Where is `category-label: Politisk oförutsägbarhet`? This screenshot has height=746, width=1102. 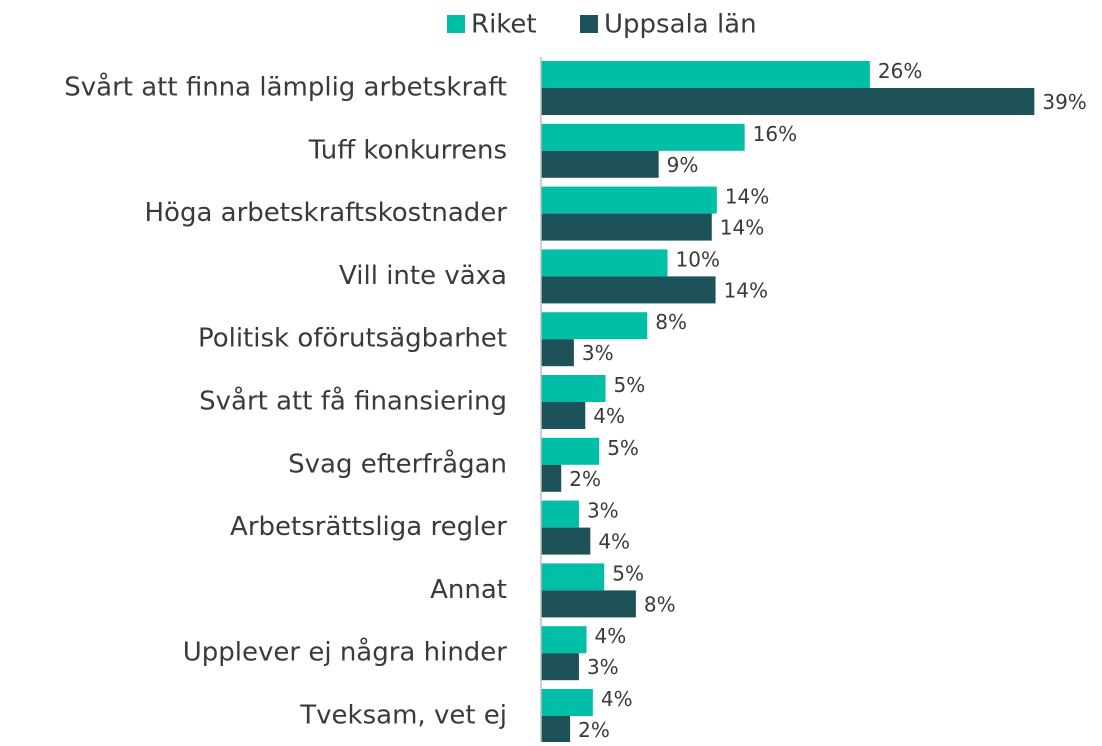
category-label: Politisk oförutsägbarhet is located at coordinates (352, 339).